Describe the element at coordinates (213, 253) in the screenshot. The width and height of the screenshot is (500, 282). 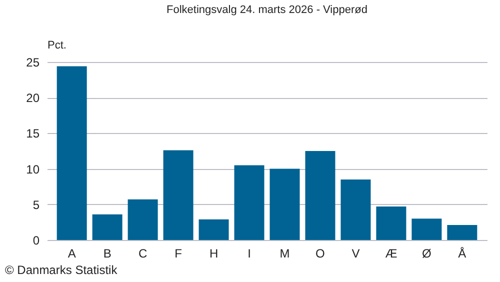
I see `x-tick-label: H` at that location.